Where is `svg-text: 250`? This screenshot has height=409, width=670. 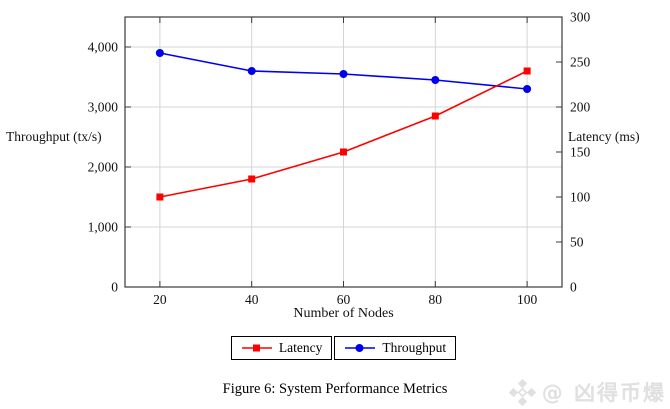 svg-text: 250 is located at coordinates (580, 62).